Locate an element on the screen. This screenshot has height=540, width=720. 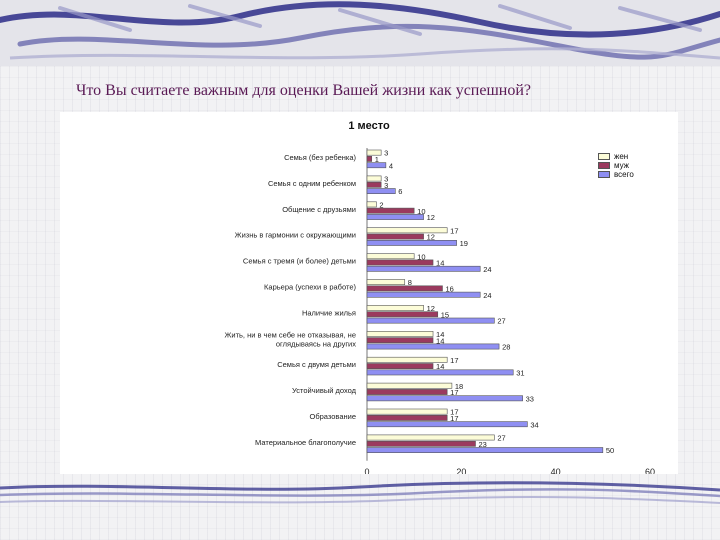
data-label-men: 1 is located at coordinates (377, 159).